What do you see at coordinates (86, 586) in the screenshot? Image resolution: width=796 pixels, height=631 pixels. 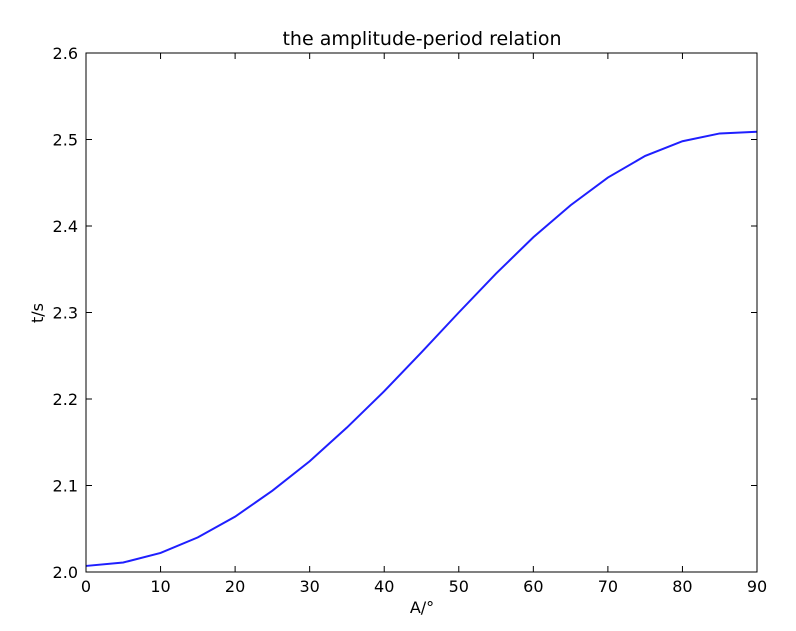 I see `x-tick-label: 0` at bounding box center [86, 586].